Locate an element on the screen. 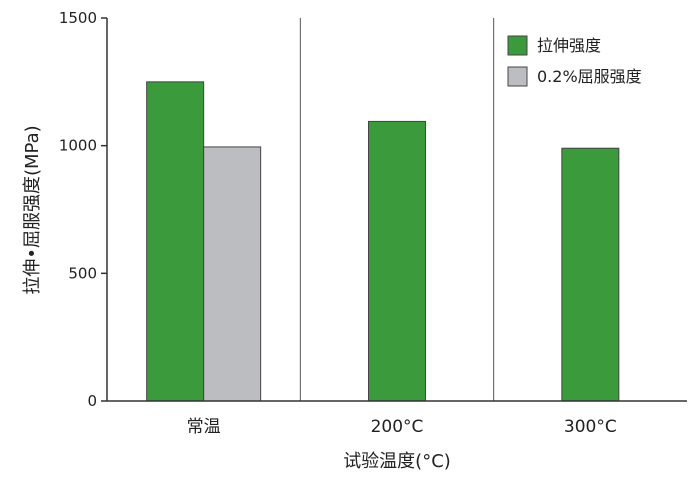 This screenshot has height=477, width=688. legend-label: 0.2%屈服强度 is located at coordinates (589, 76).